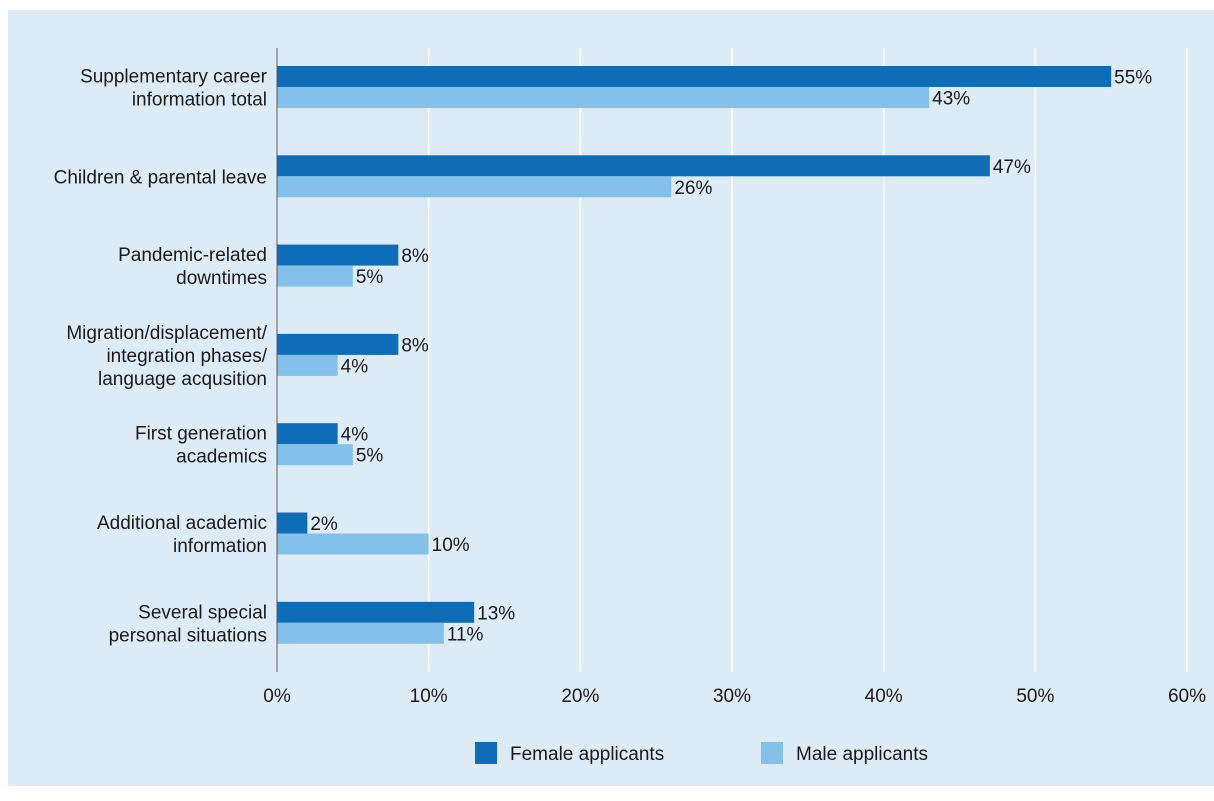  Describe the element at coordinates (174, 89) in the screenshot. I see `category-label: Supplementary career information total` at that location.